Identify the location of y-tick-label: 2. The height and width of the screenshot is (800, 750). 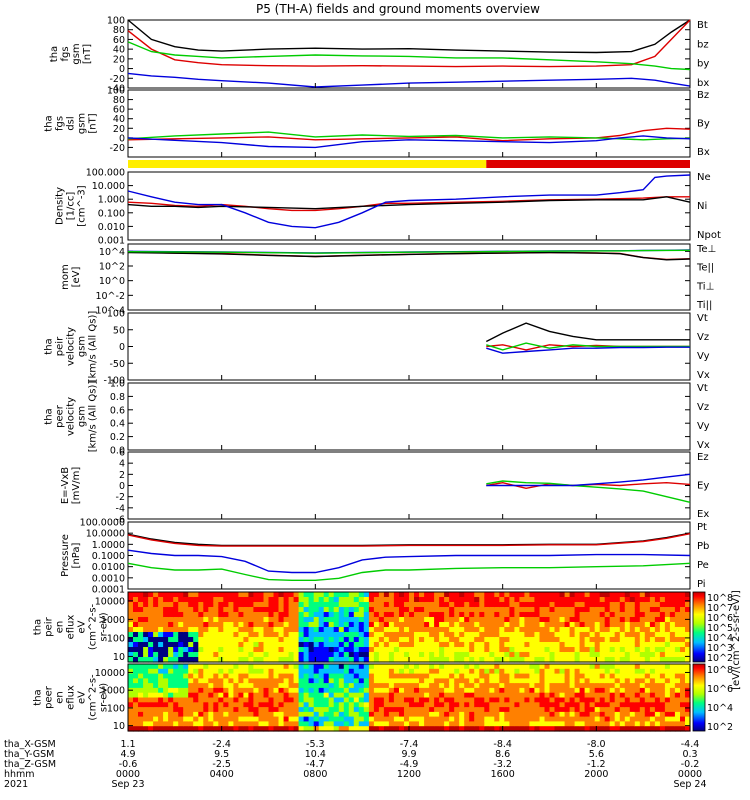
(122, 475).